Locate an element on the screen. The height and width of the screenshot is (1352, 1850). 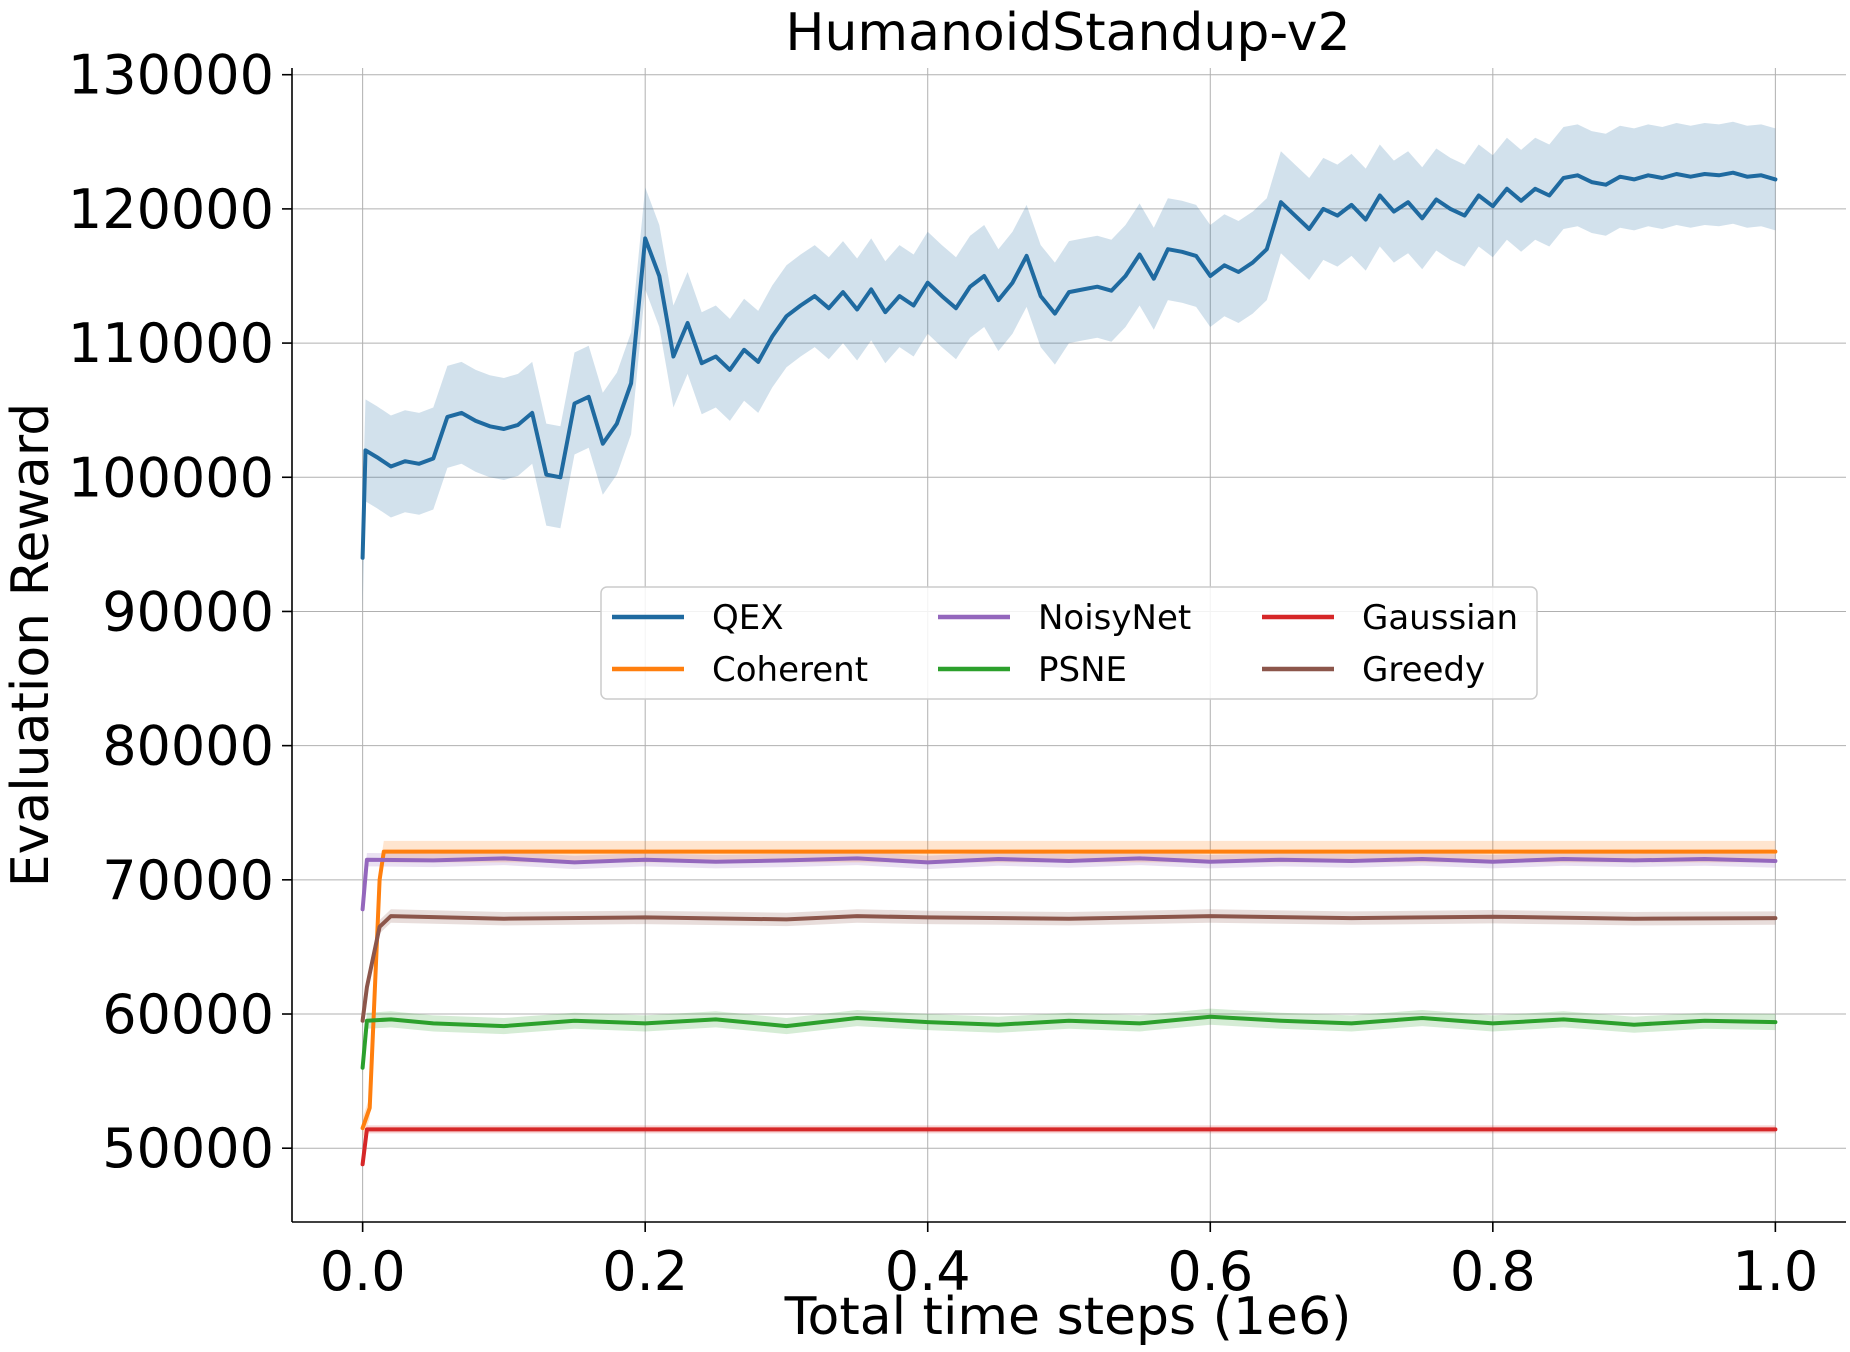
series-line-gaussian is located at coordinates (1069, 1147).